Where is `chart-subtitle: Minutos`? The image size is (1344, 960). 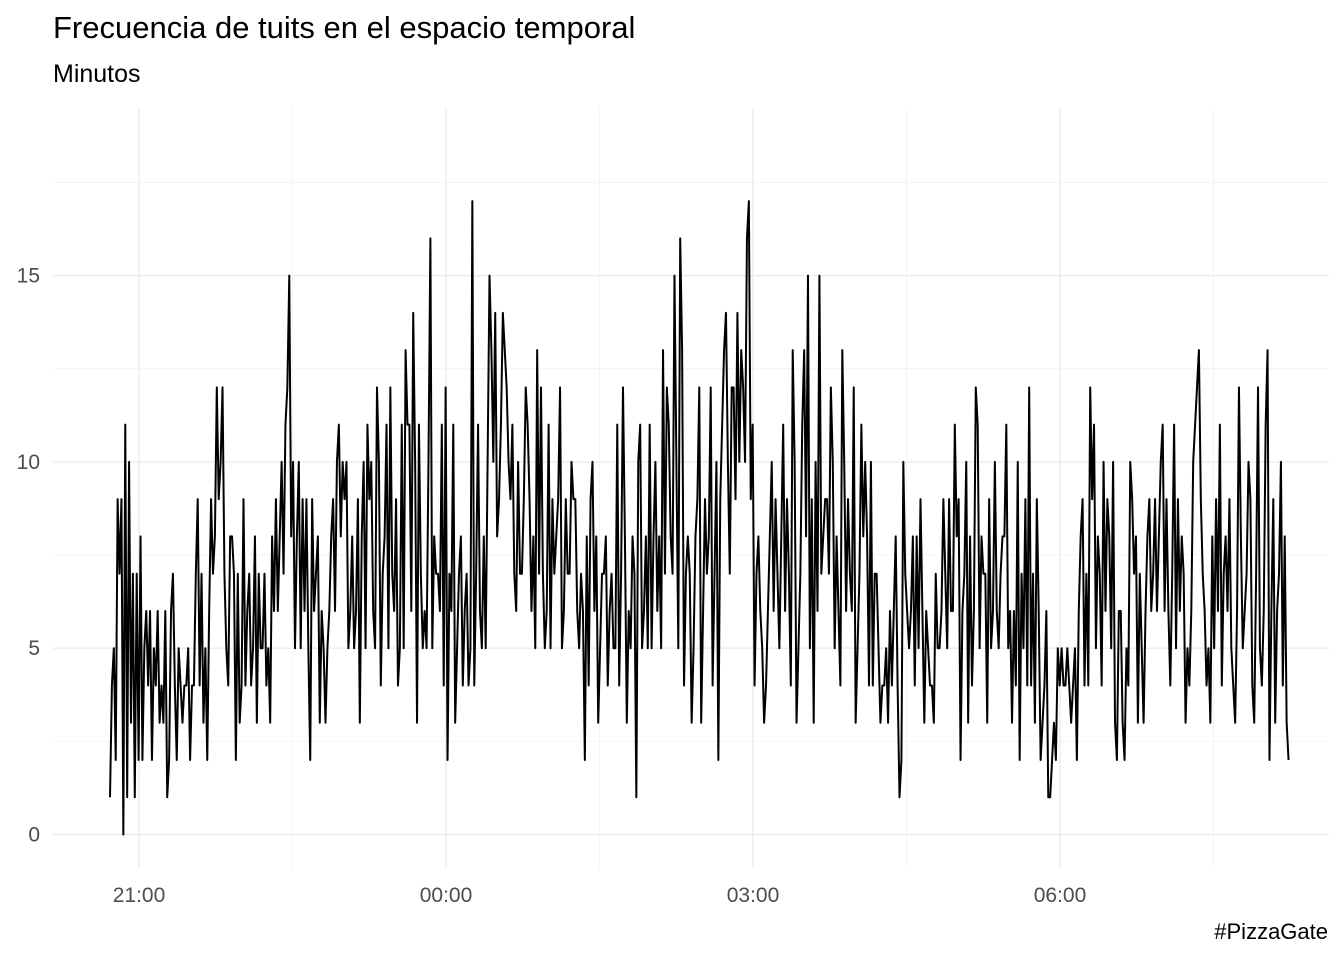 chart-subtitle: Minutos is located at coordinates (97, 74).